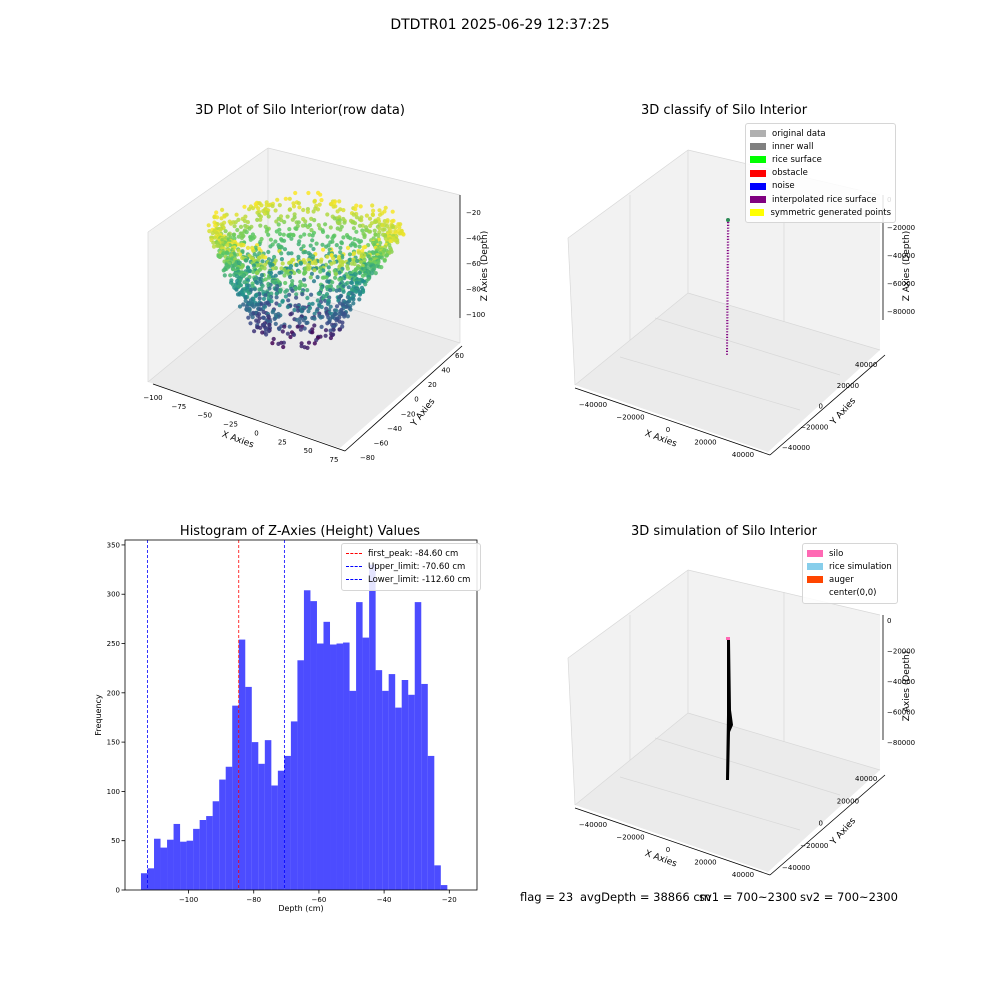 This screenshot has width=1000, height=1000. What do you see at coordinates (799, 133) in the screenshot?
I see `legend-label: original data` at bounding box center [799, 133].